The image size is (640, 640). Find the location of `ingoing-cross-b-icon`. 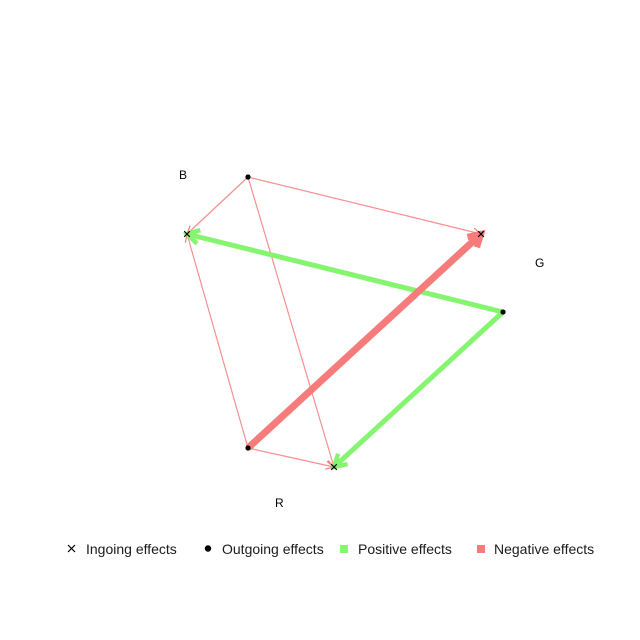

ingoing-cross-b-icon is located at coordinates (187, 234).